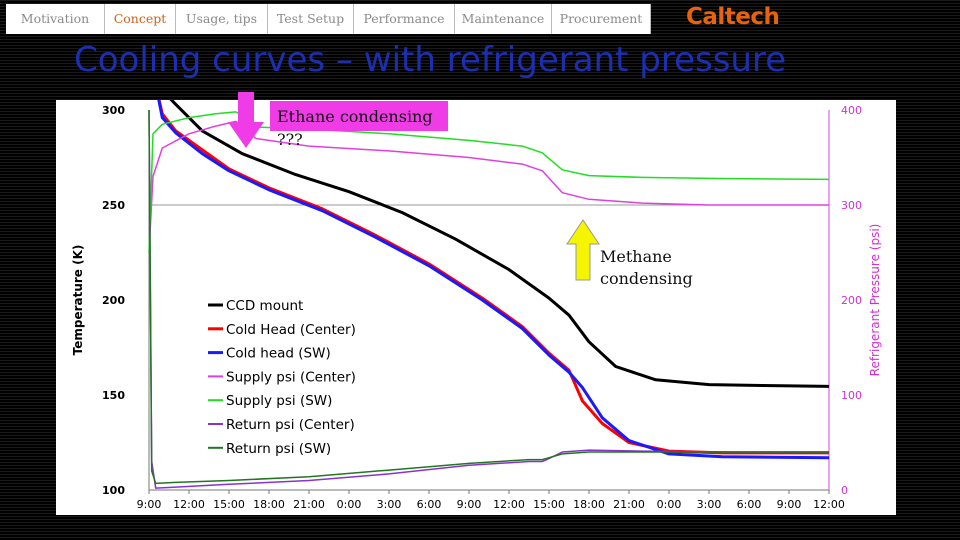 The width and height of the screenshot is (960, 540). What do you see at coordinates (636, 256) in the screenshot?
I see `methane-label-line1: Methane` at bounding box center [636, 256].